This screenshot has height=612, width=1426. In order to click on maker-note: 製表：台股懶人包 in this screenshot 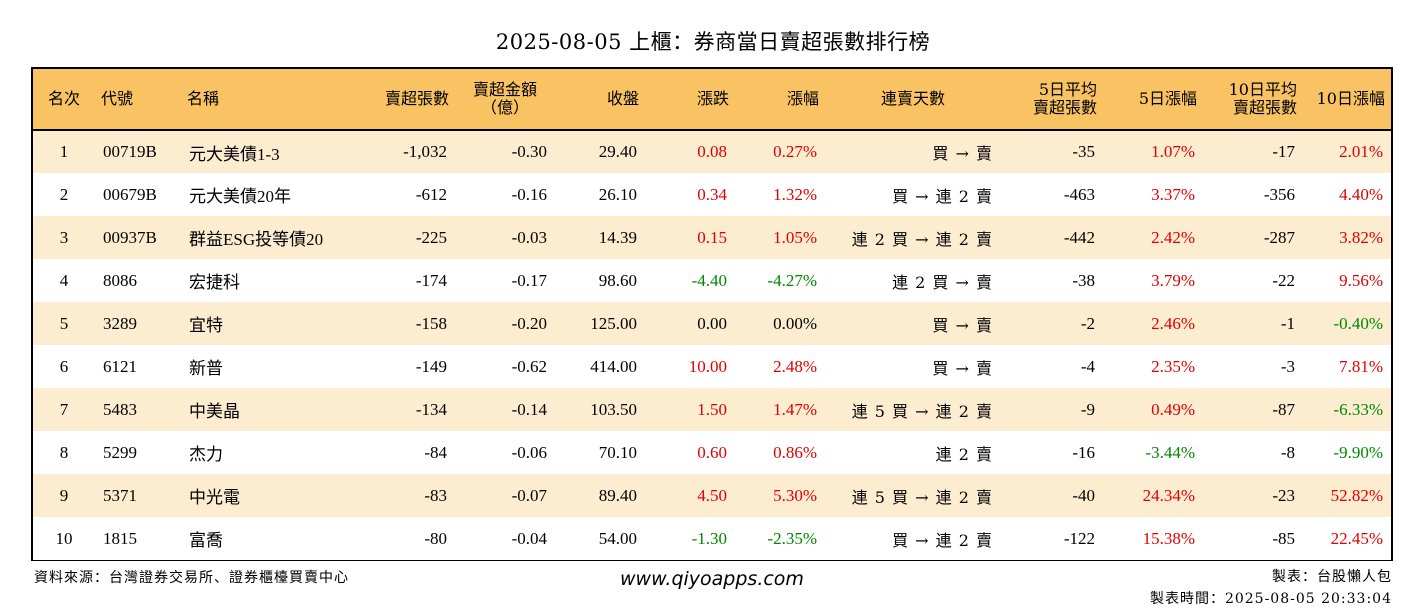, I will do `click(1332, 577)`.